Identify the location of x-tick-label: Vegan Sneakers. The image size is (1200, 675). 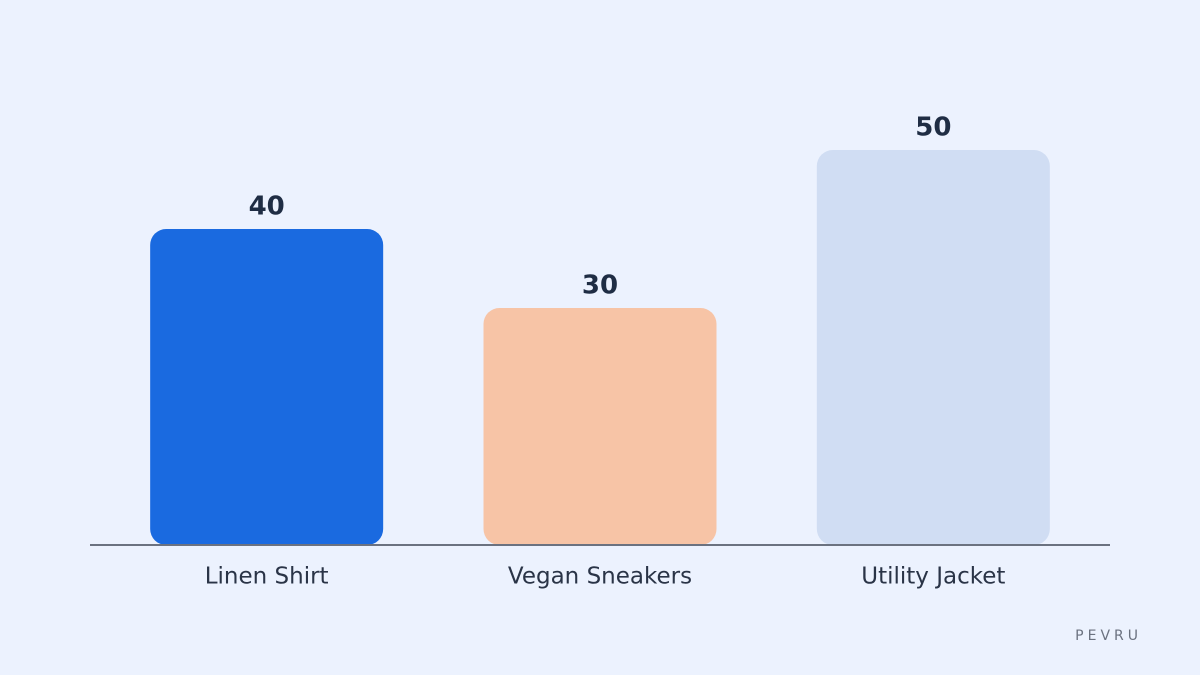
(600, 577).